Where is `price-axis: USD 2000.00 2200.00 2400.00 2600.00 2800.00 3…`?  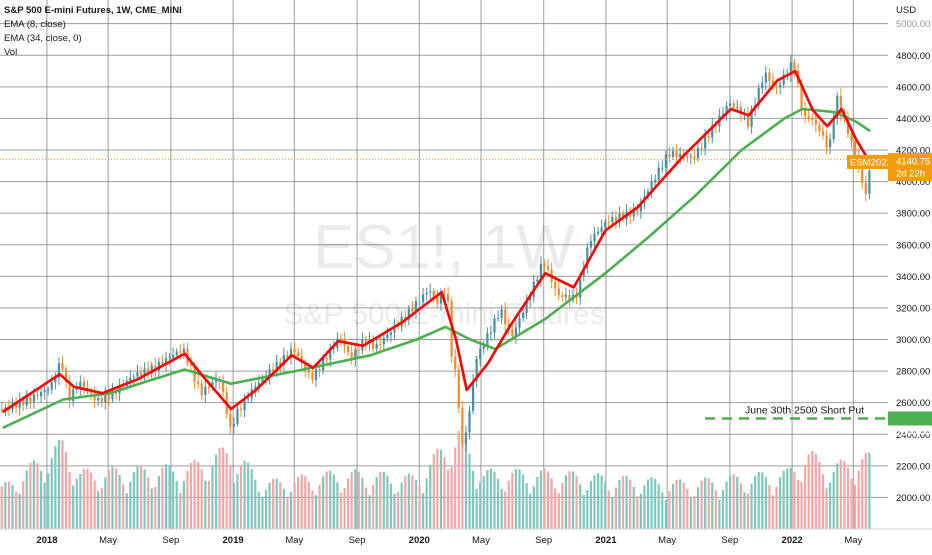 price-axis: USD 2000.00 2200.00 2400.00 2600.00 2800.00 3… is located at coordinates (910, 264).